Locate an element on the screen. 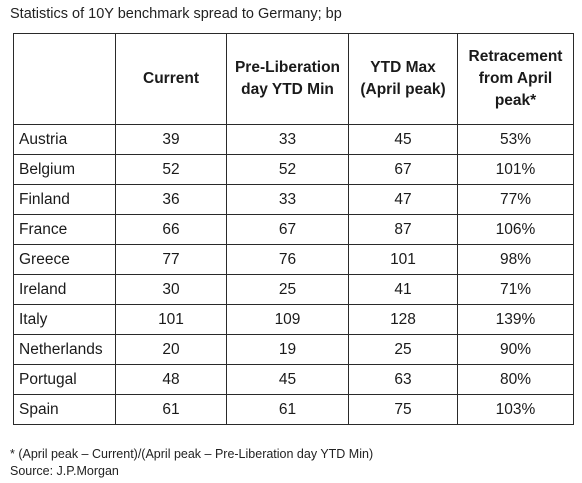 This screenshot has height=483, width=582. cell-ytd-max: 101 is located at coordinates (403, 259).